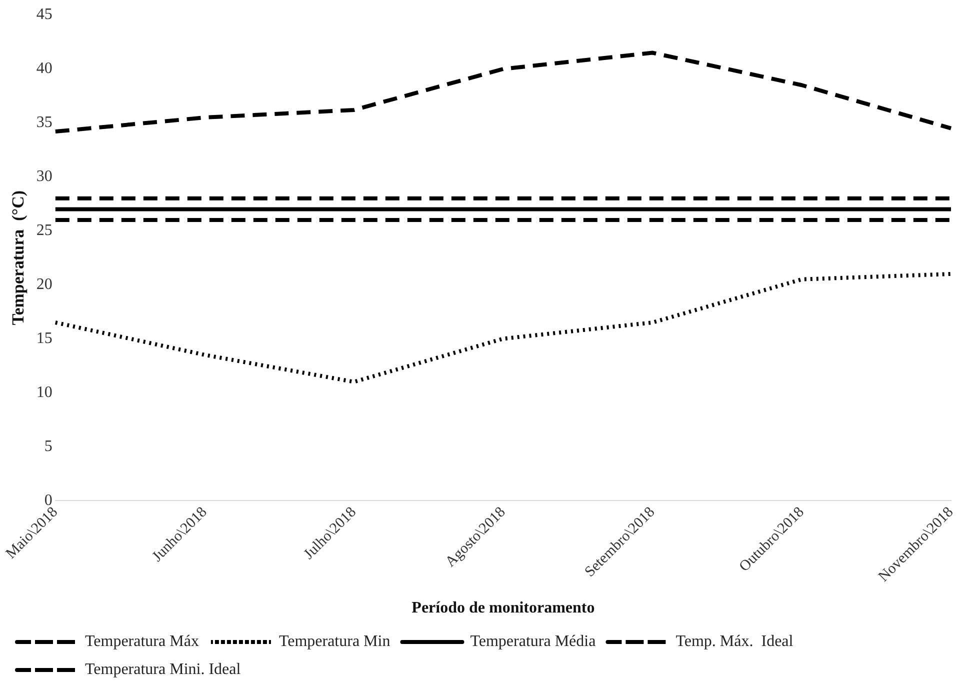 This screenshot has height=693, width=971. I want to click on legend-label: Temperatura Min, so click(334, 641).